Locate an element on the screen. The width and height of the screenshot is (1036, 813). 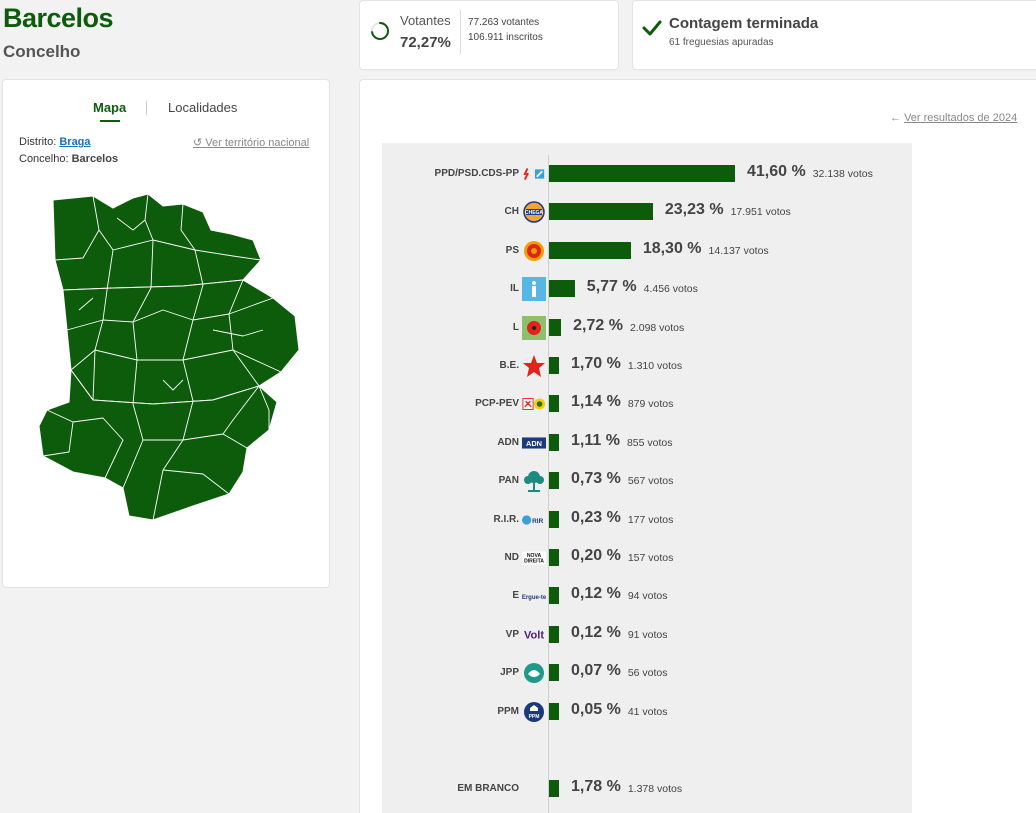
arrow-left-icon: ← is located at coordinates (895, 118).